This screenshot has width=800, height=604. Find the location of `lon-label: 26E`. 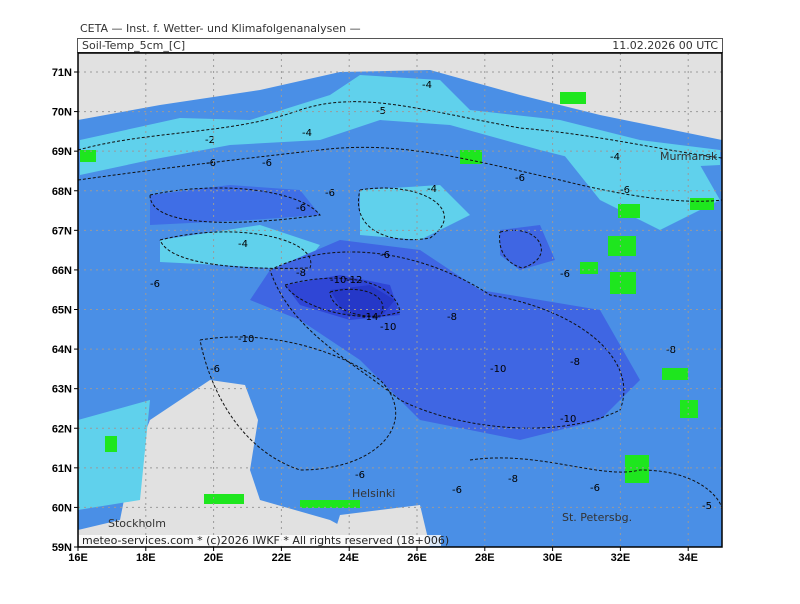

lon-label: 26E is located at coordinates (417, 558).